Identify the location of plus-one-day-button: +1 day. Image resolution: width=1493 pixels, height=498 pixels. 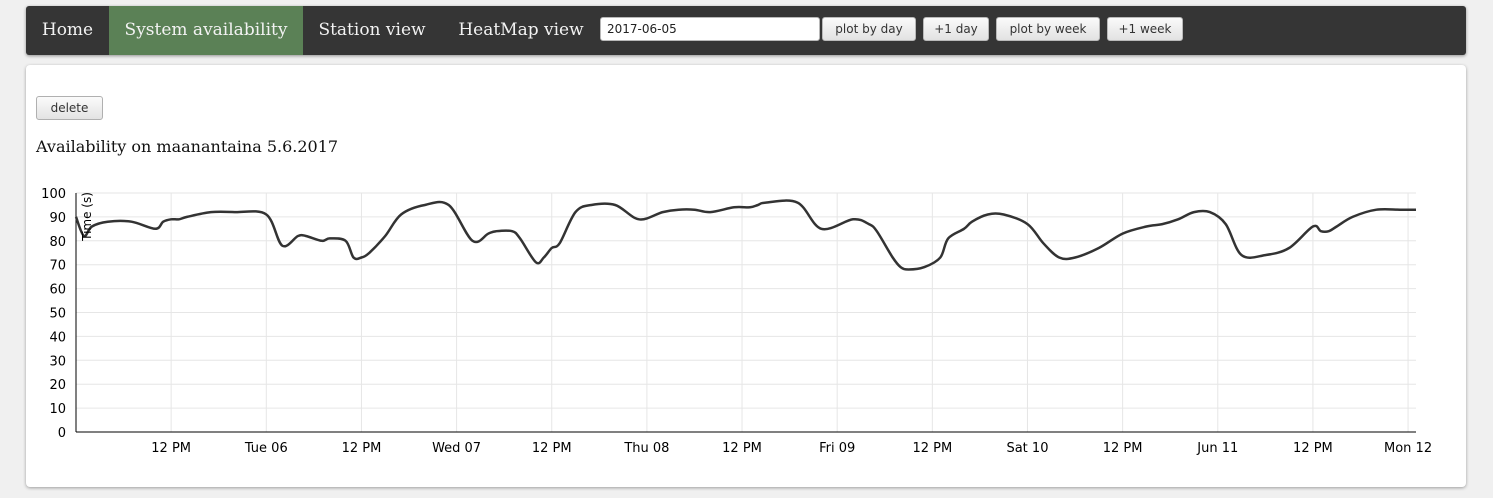
(956, 29).